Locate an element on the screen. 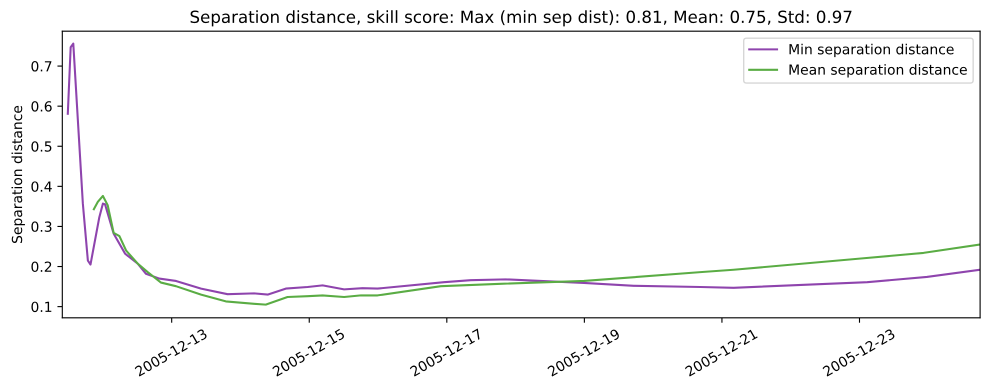  y-tick-label: 0.6 is located at coordinates (41, 106).